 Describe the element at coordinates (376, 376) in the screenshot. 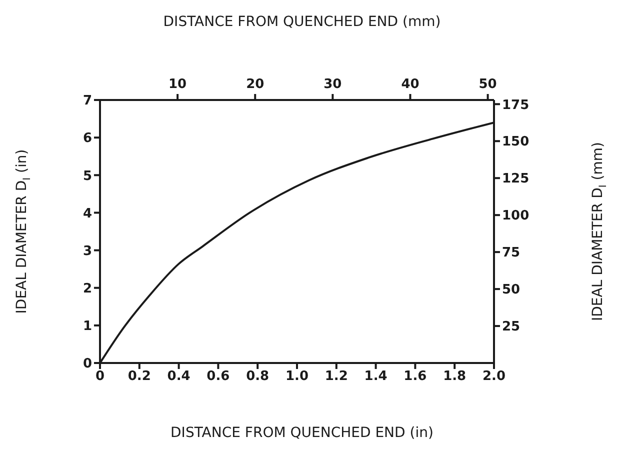

I see `x-tick-label: 1.4` at that location.